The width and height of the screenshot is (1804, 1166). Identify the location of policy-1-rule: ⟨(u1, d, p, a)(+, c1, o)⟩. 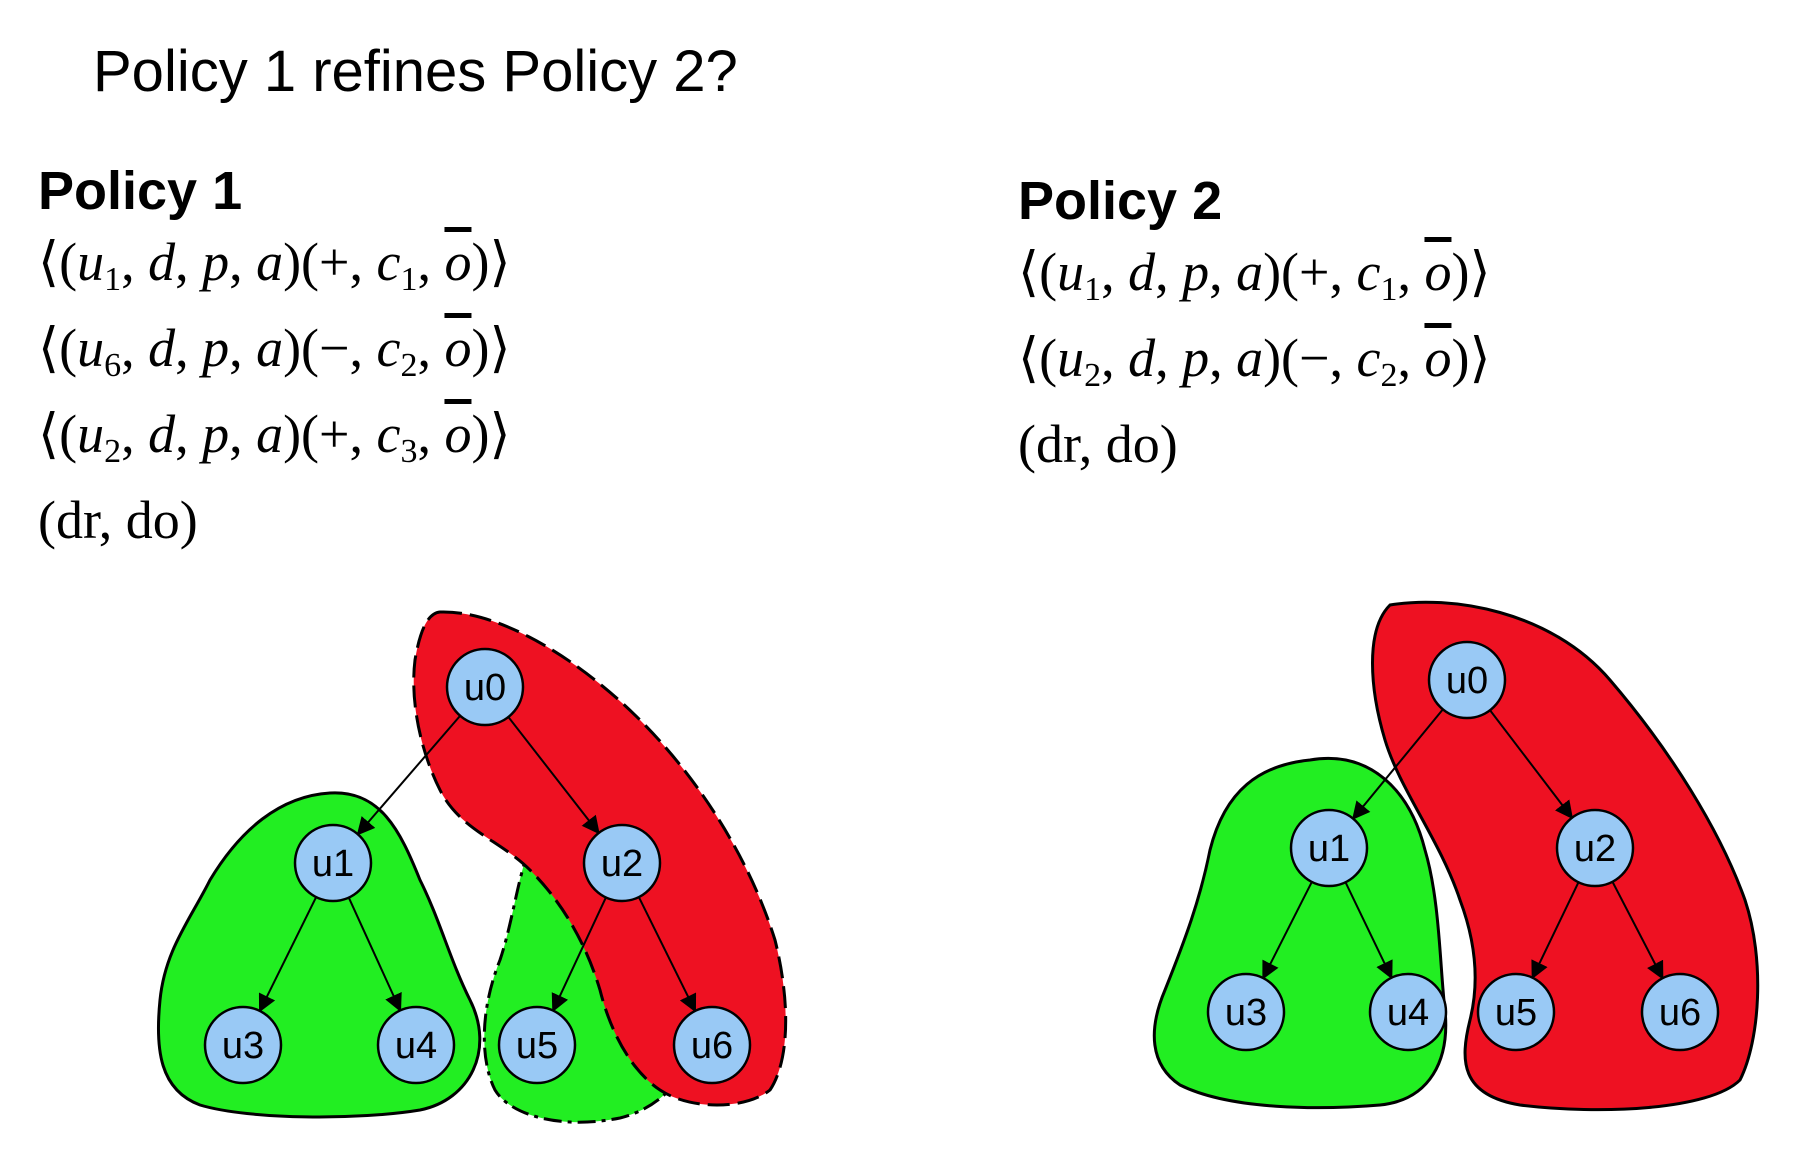
(274, 265).